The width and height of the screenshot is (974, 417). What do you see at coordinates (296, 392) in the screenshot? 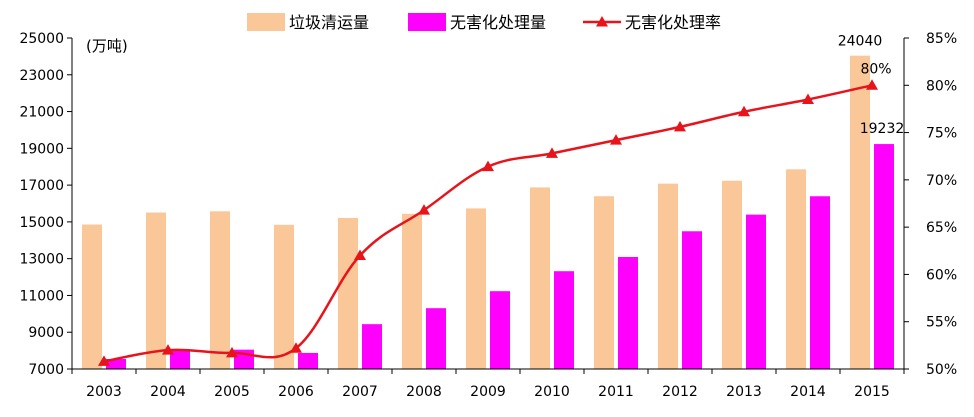
I see `x-tick-label: 2006` at bounding box center [296, 392].